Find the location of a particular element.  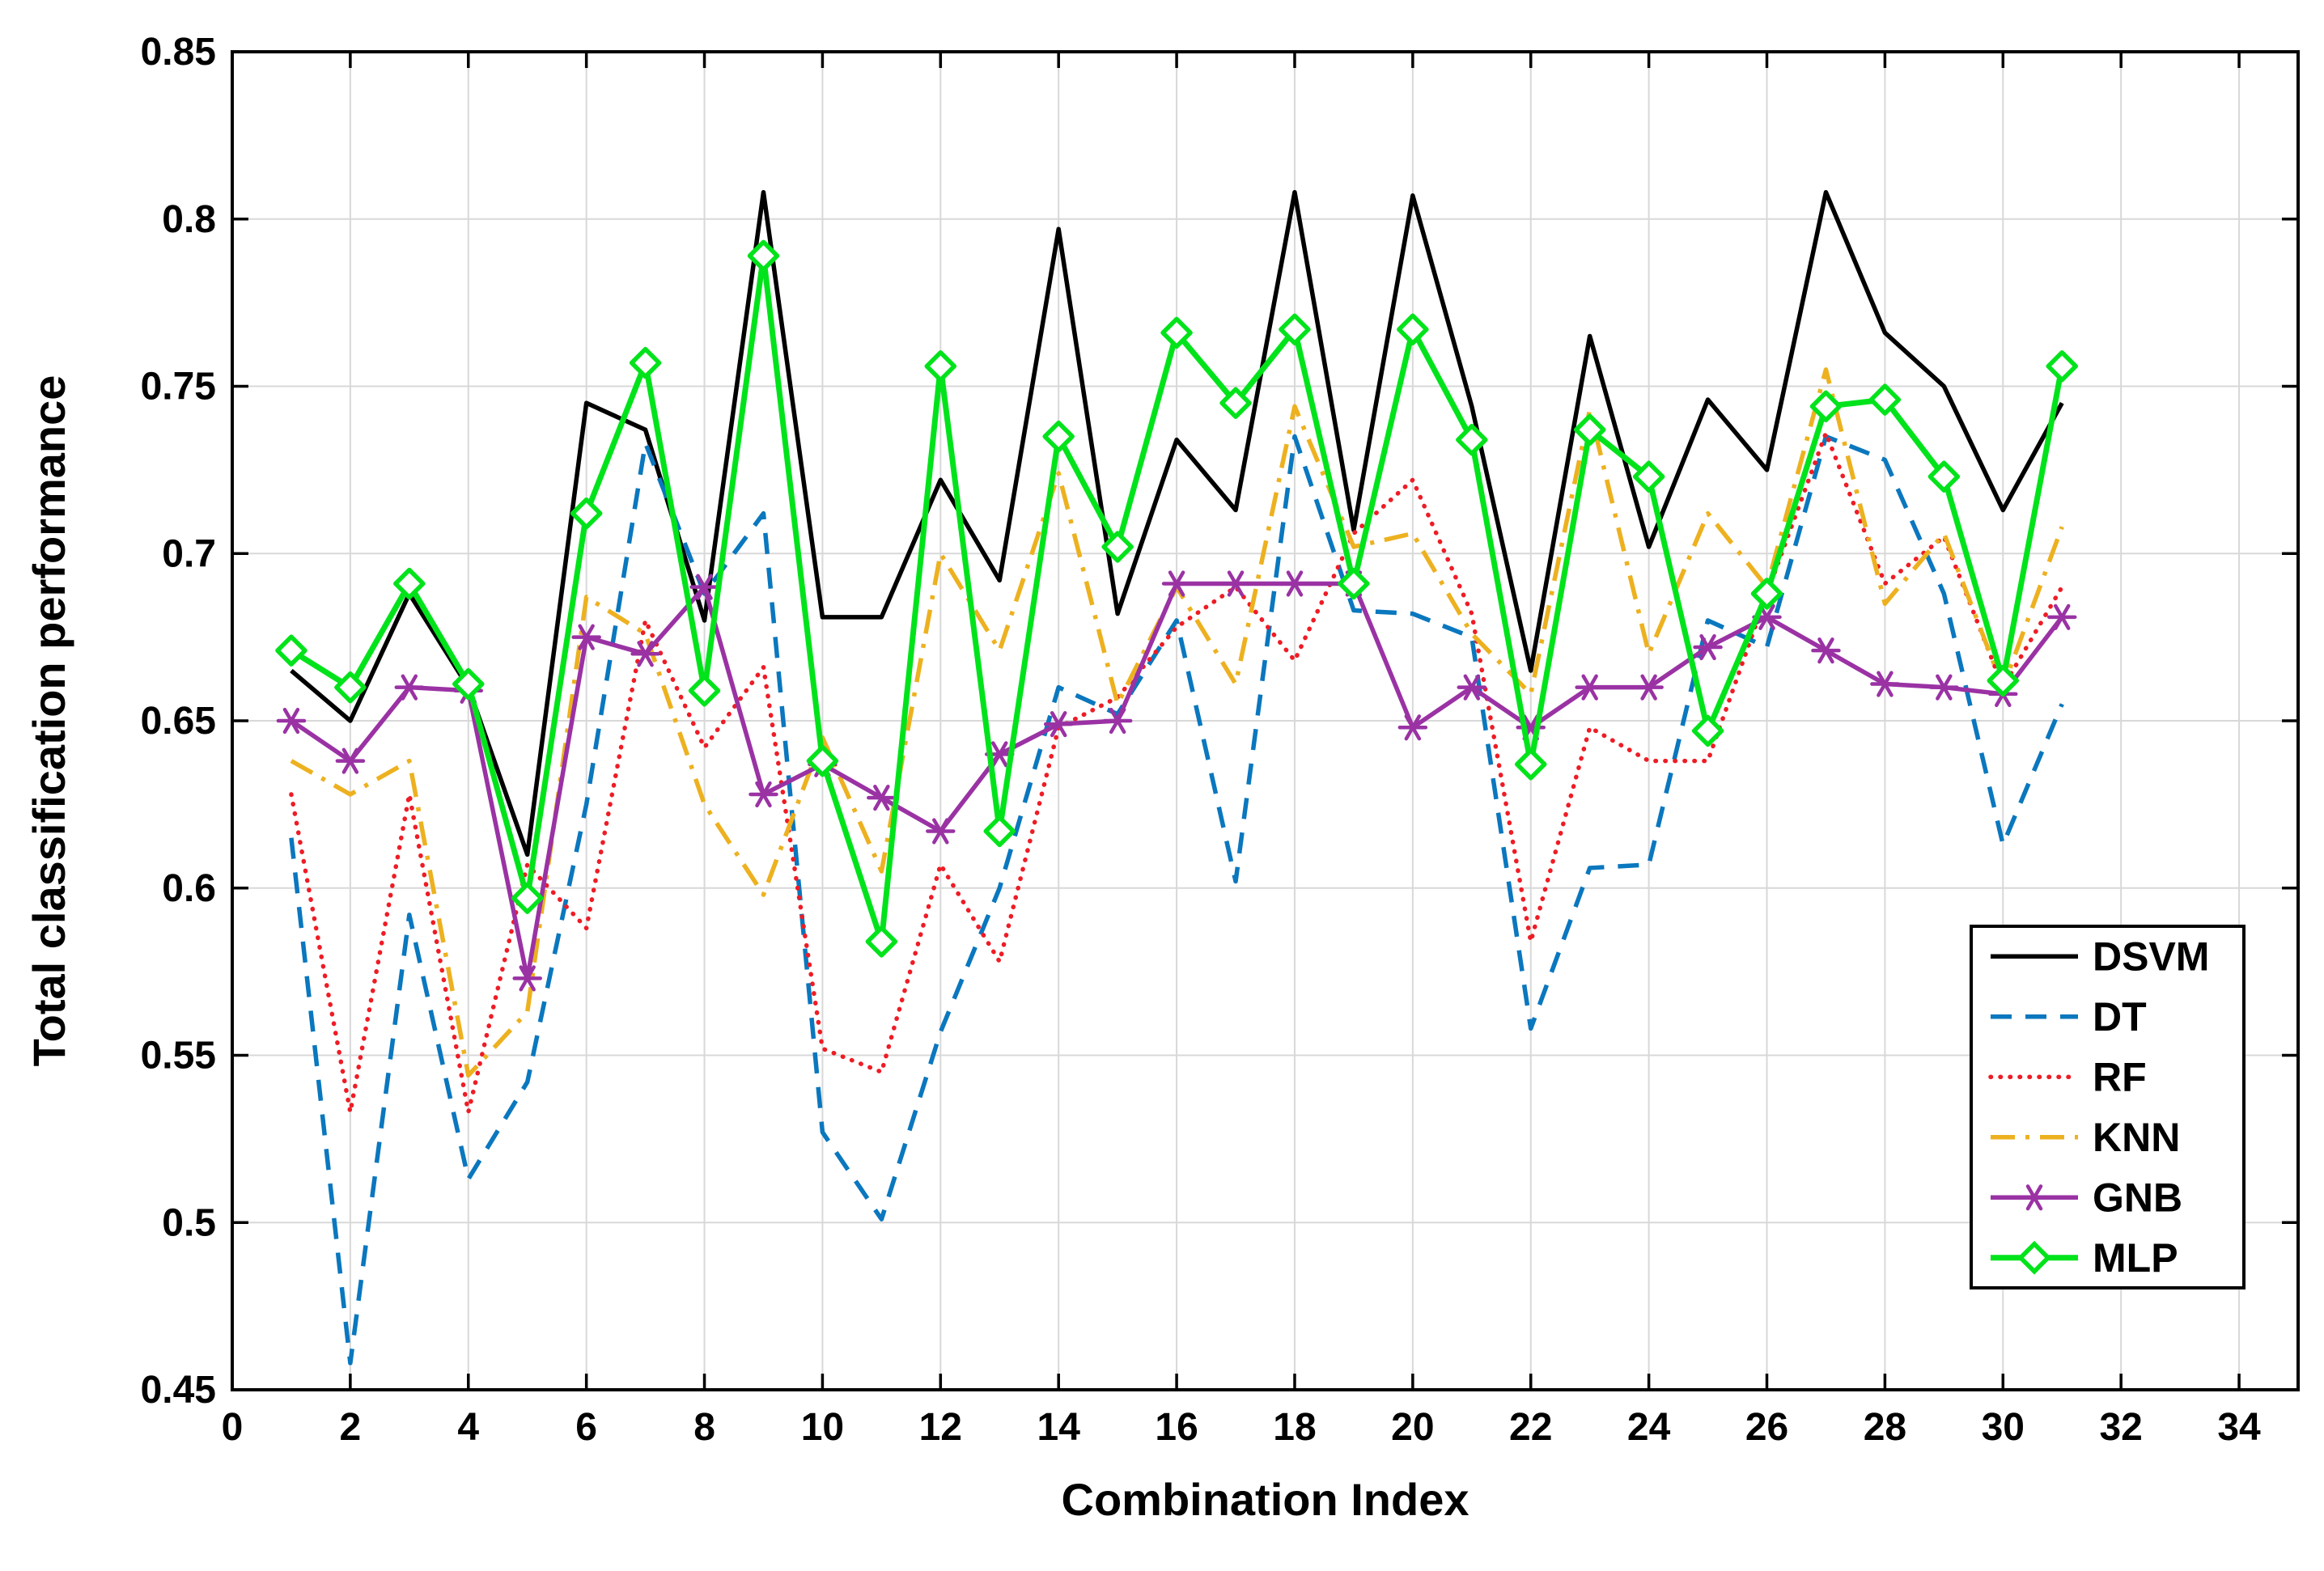

x-tick-label: 0 is located at coordinates (233, 1427).